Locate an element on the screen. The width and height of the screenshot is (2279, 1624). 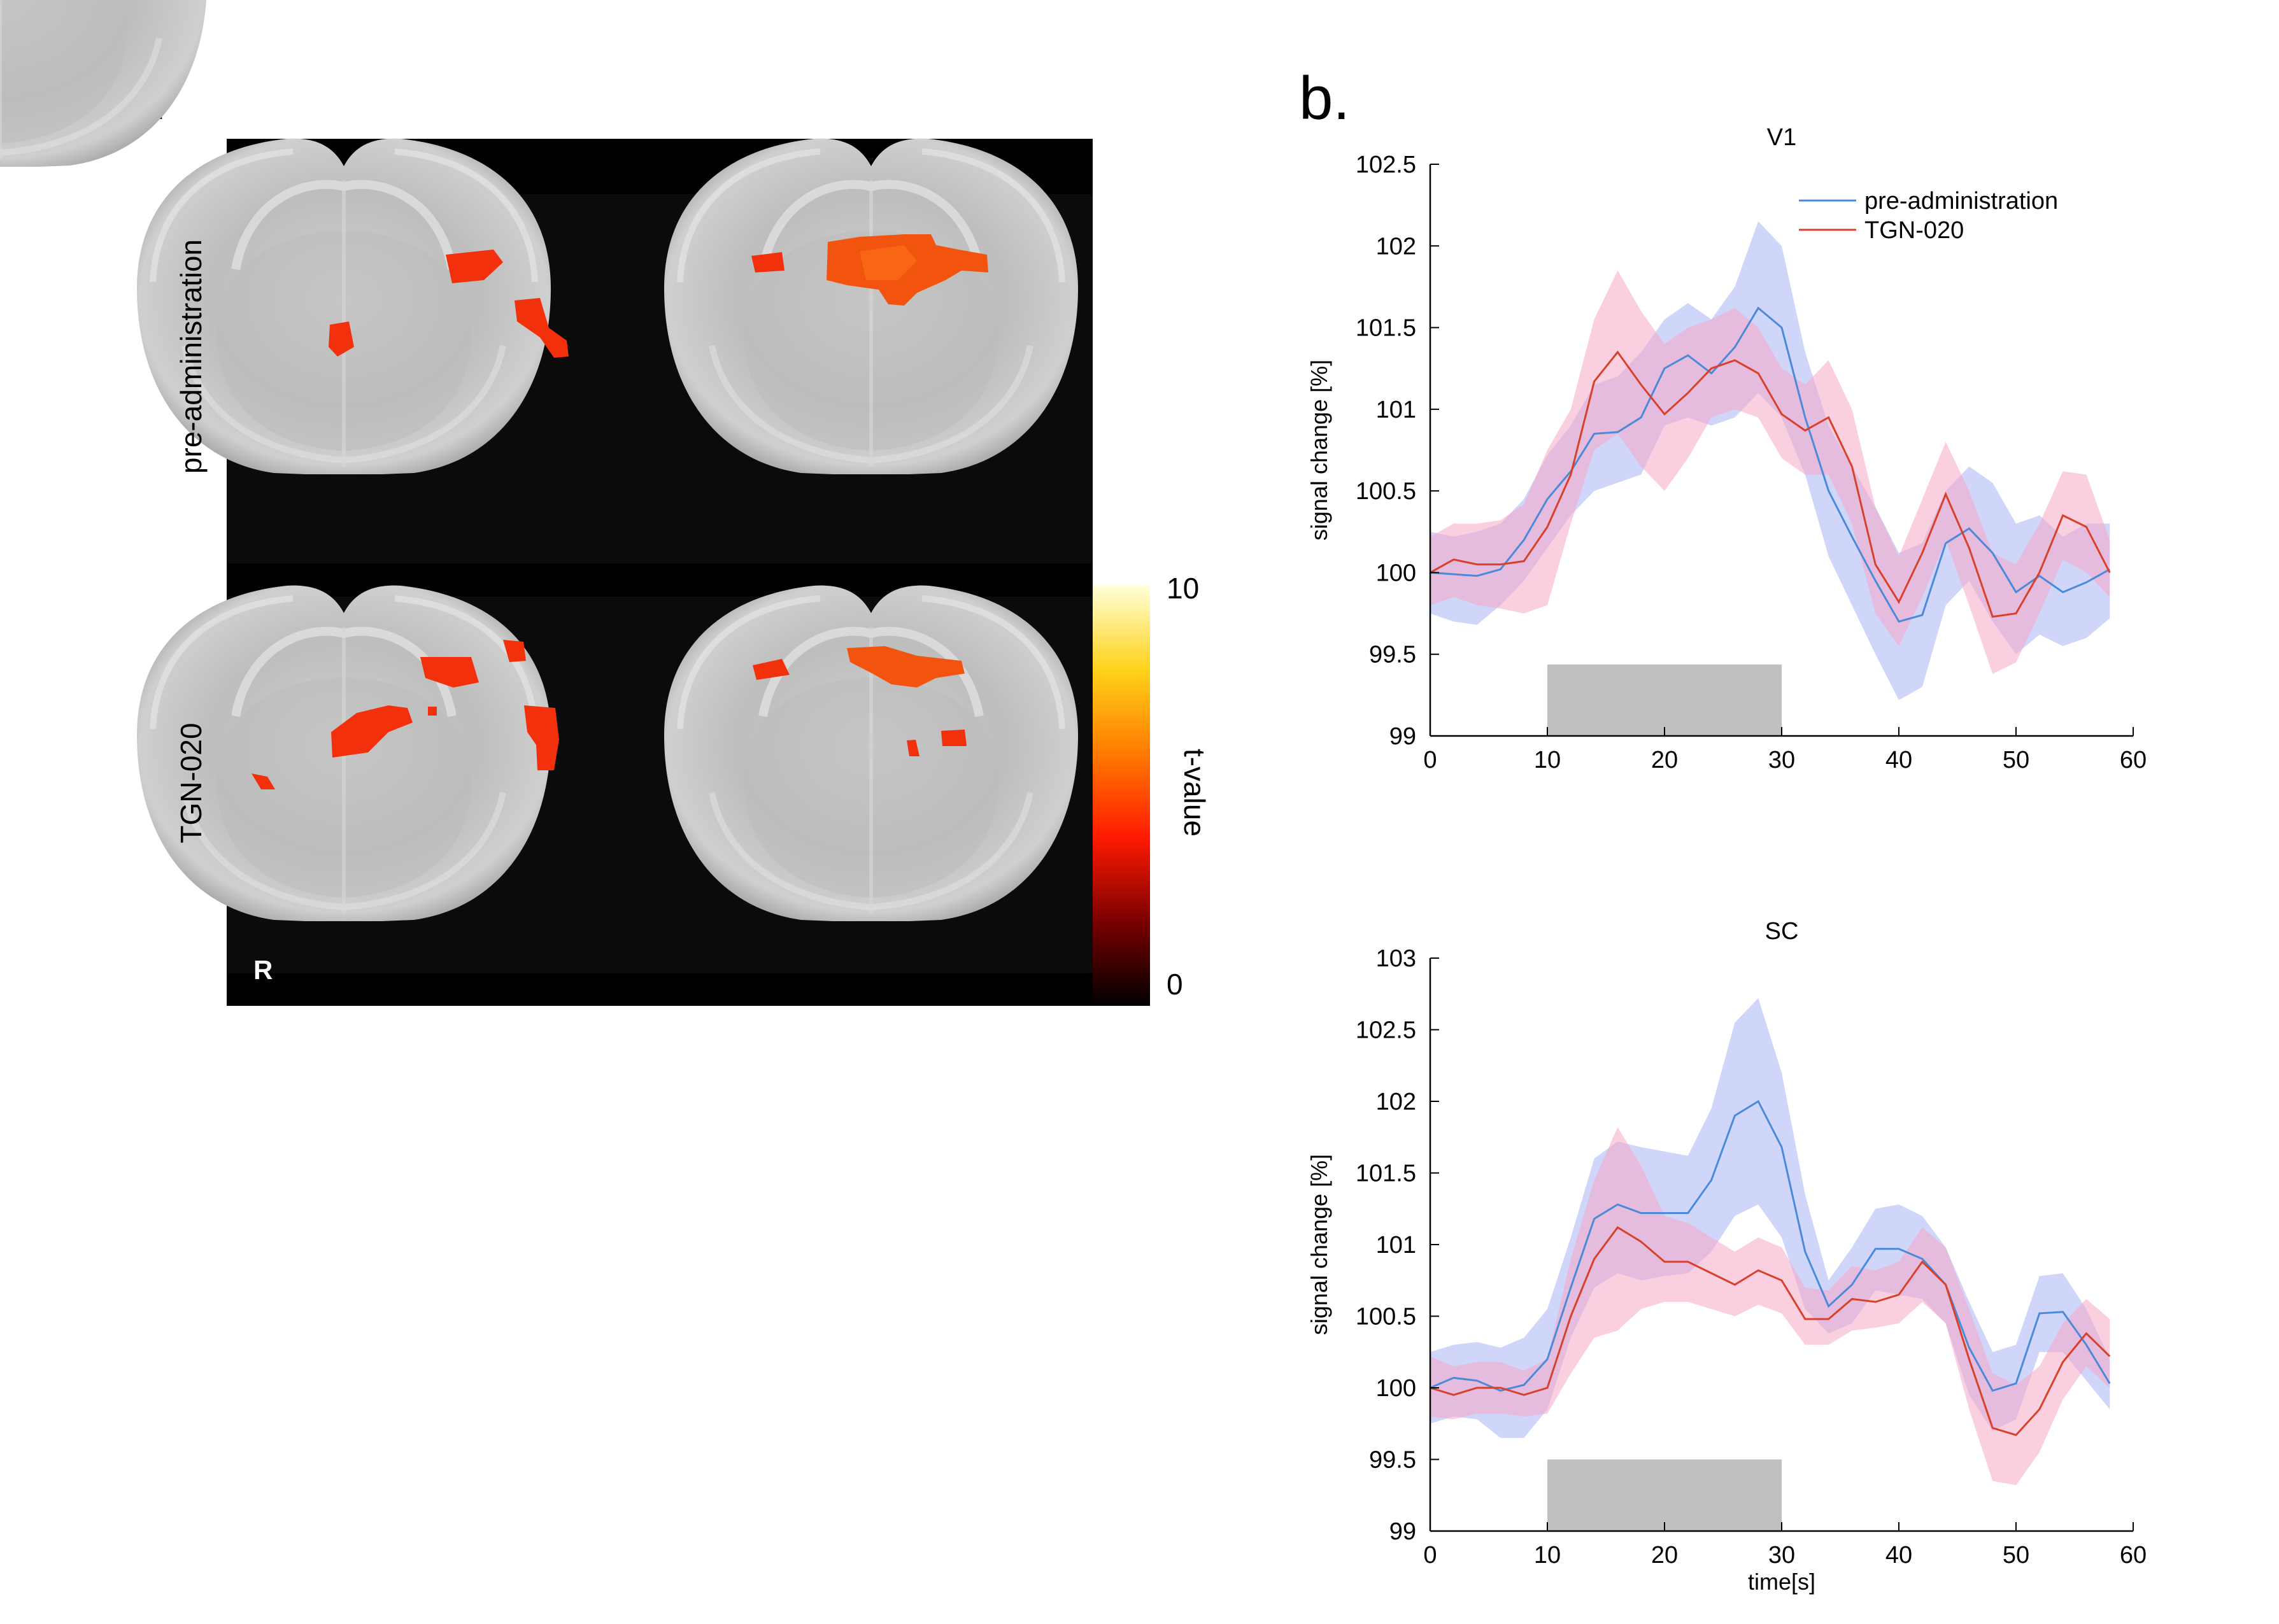
chart-title: SC is located at coordinates (1782, 931).